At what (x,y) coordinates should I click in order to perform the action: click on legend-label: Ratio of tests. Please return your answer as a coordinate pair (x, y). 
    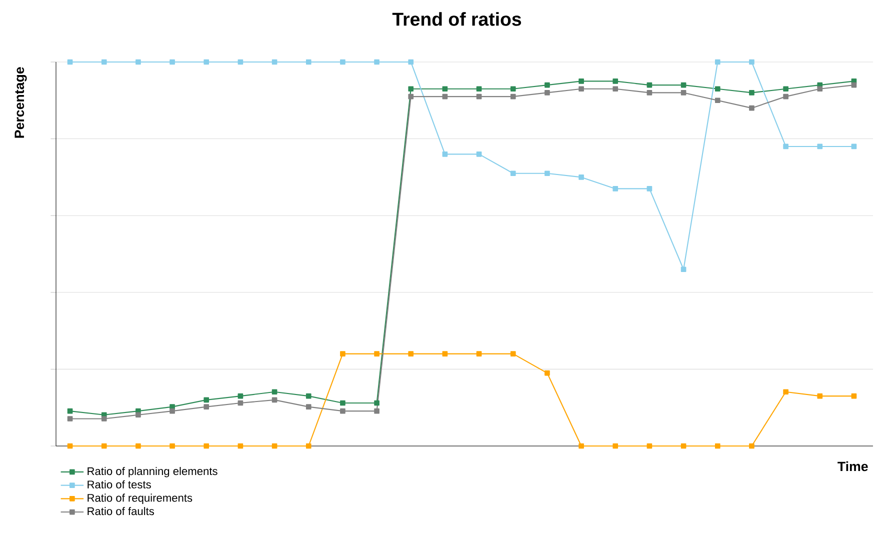
    Looking at the image, I should click on (119, 484).